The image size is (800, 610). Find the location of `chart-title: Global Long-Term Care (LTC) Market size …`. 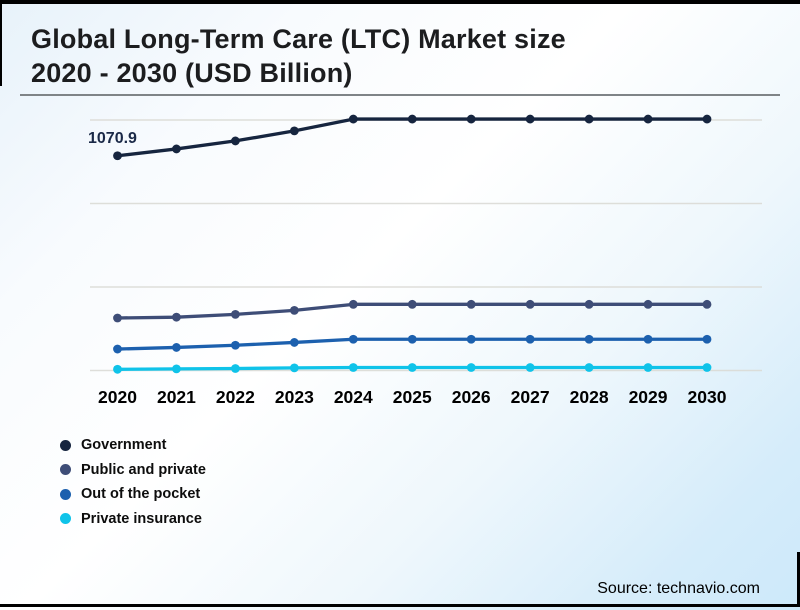

chart-title: Global Long-Term Care (LTC) Market size … is located at coordinates (386, 56).